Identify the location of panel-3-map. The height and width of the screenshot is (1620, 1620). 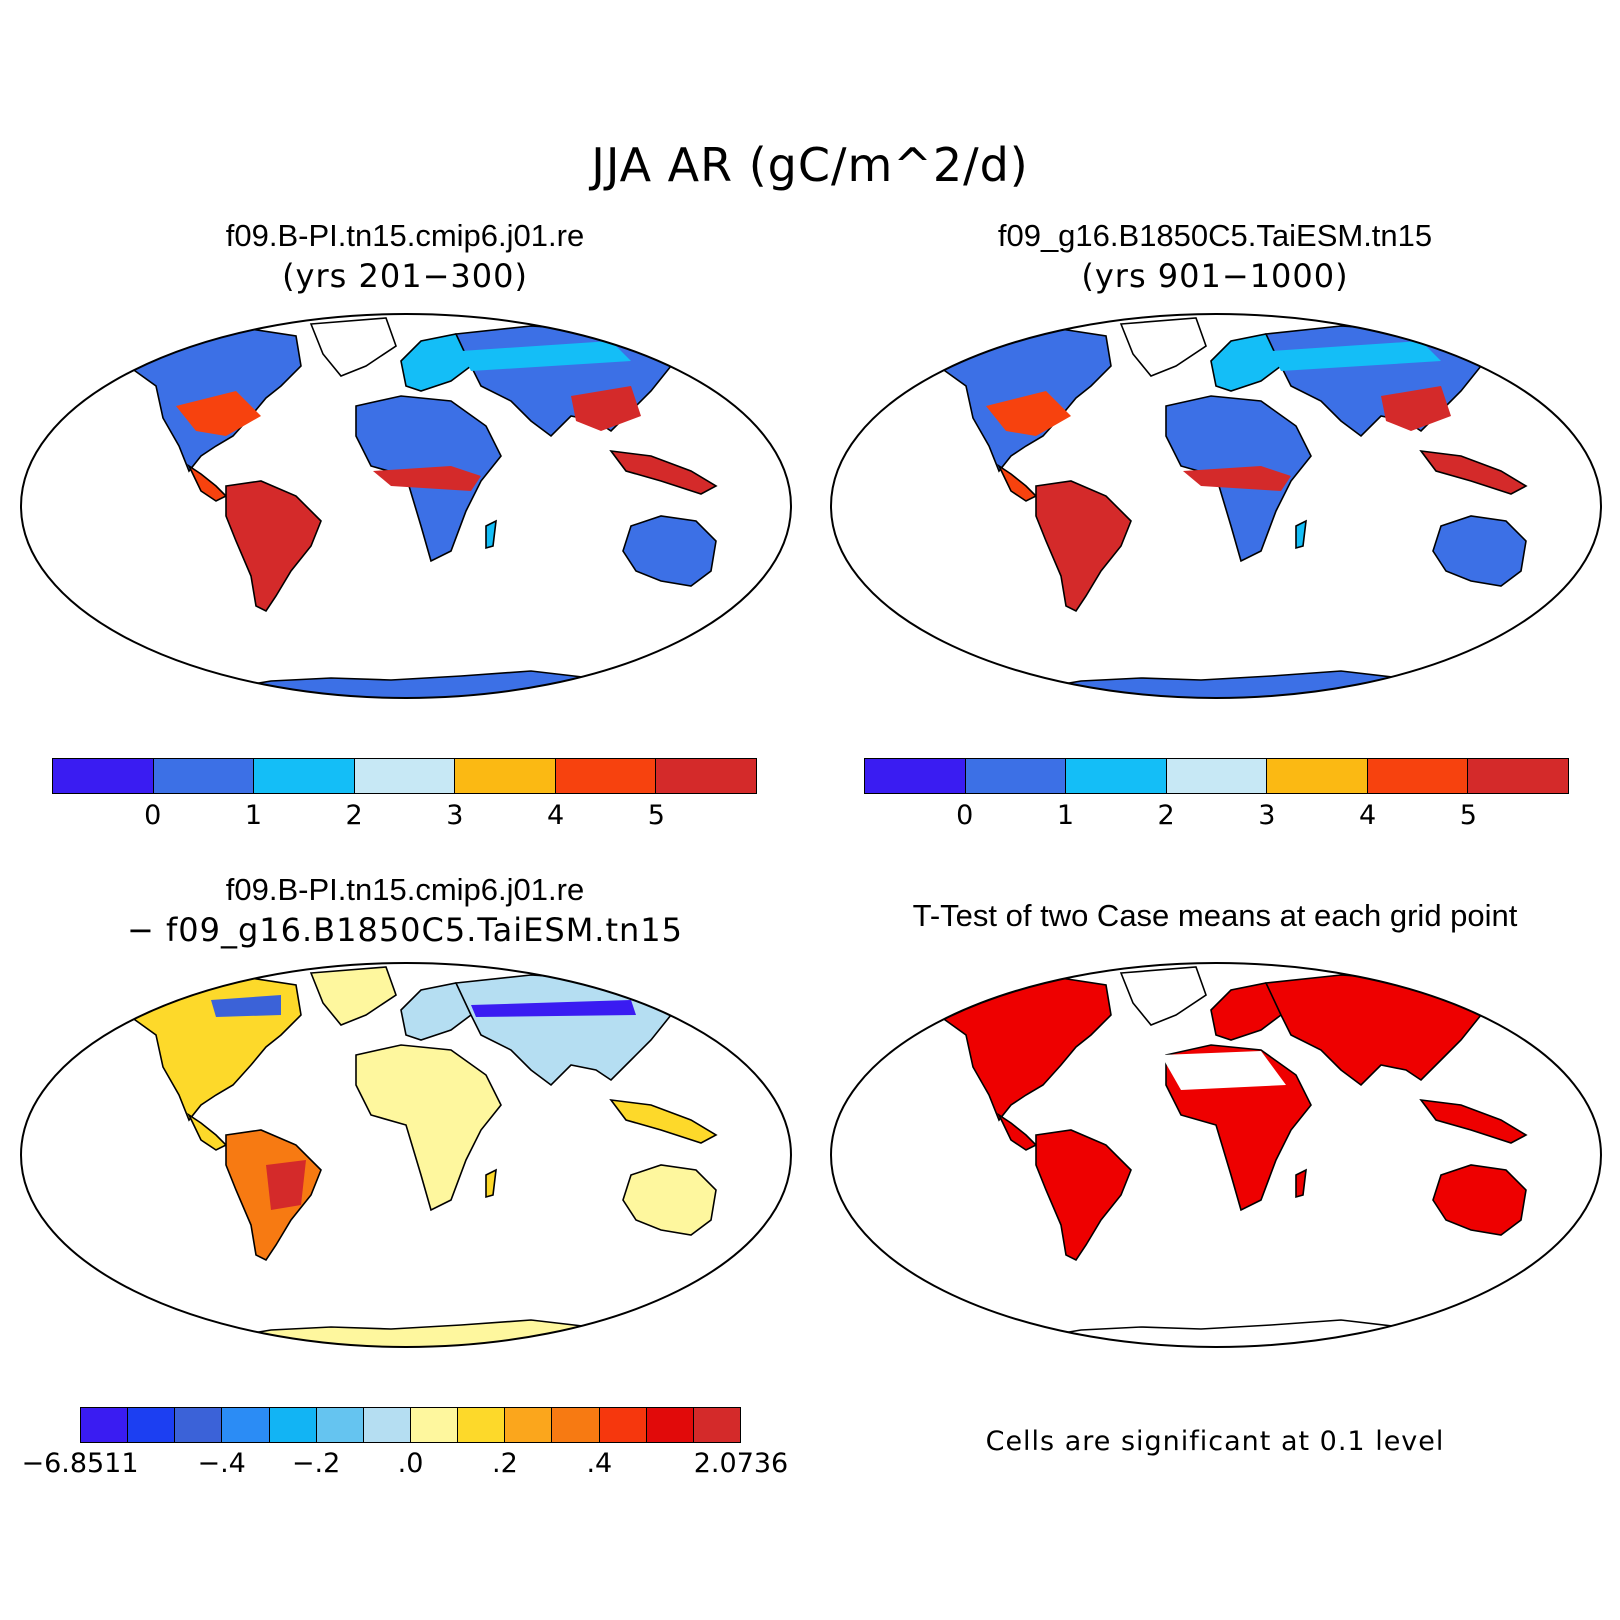
(406, 1155).